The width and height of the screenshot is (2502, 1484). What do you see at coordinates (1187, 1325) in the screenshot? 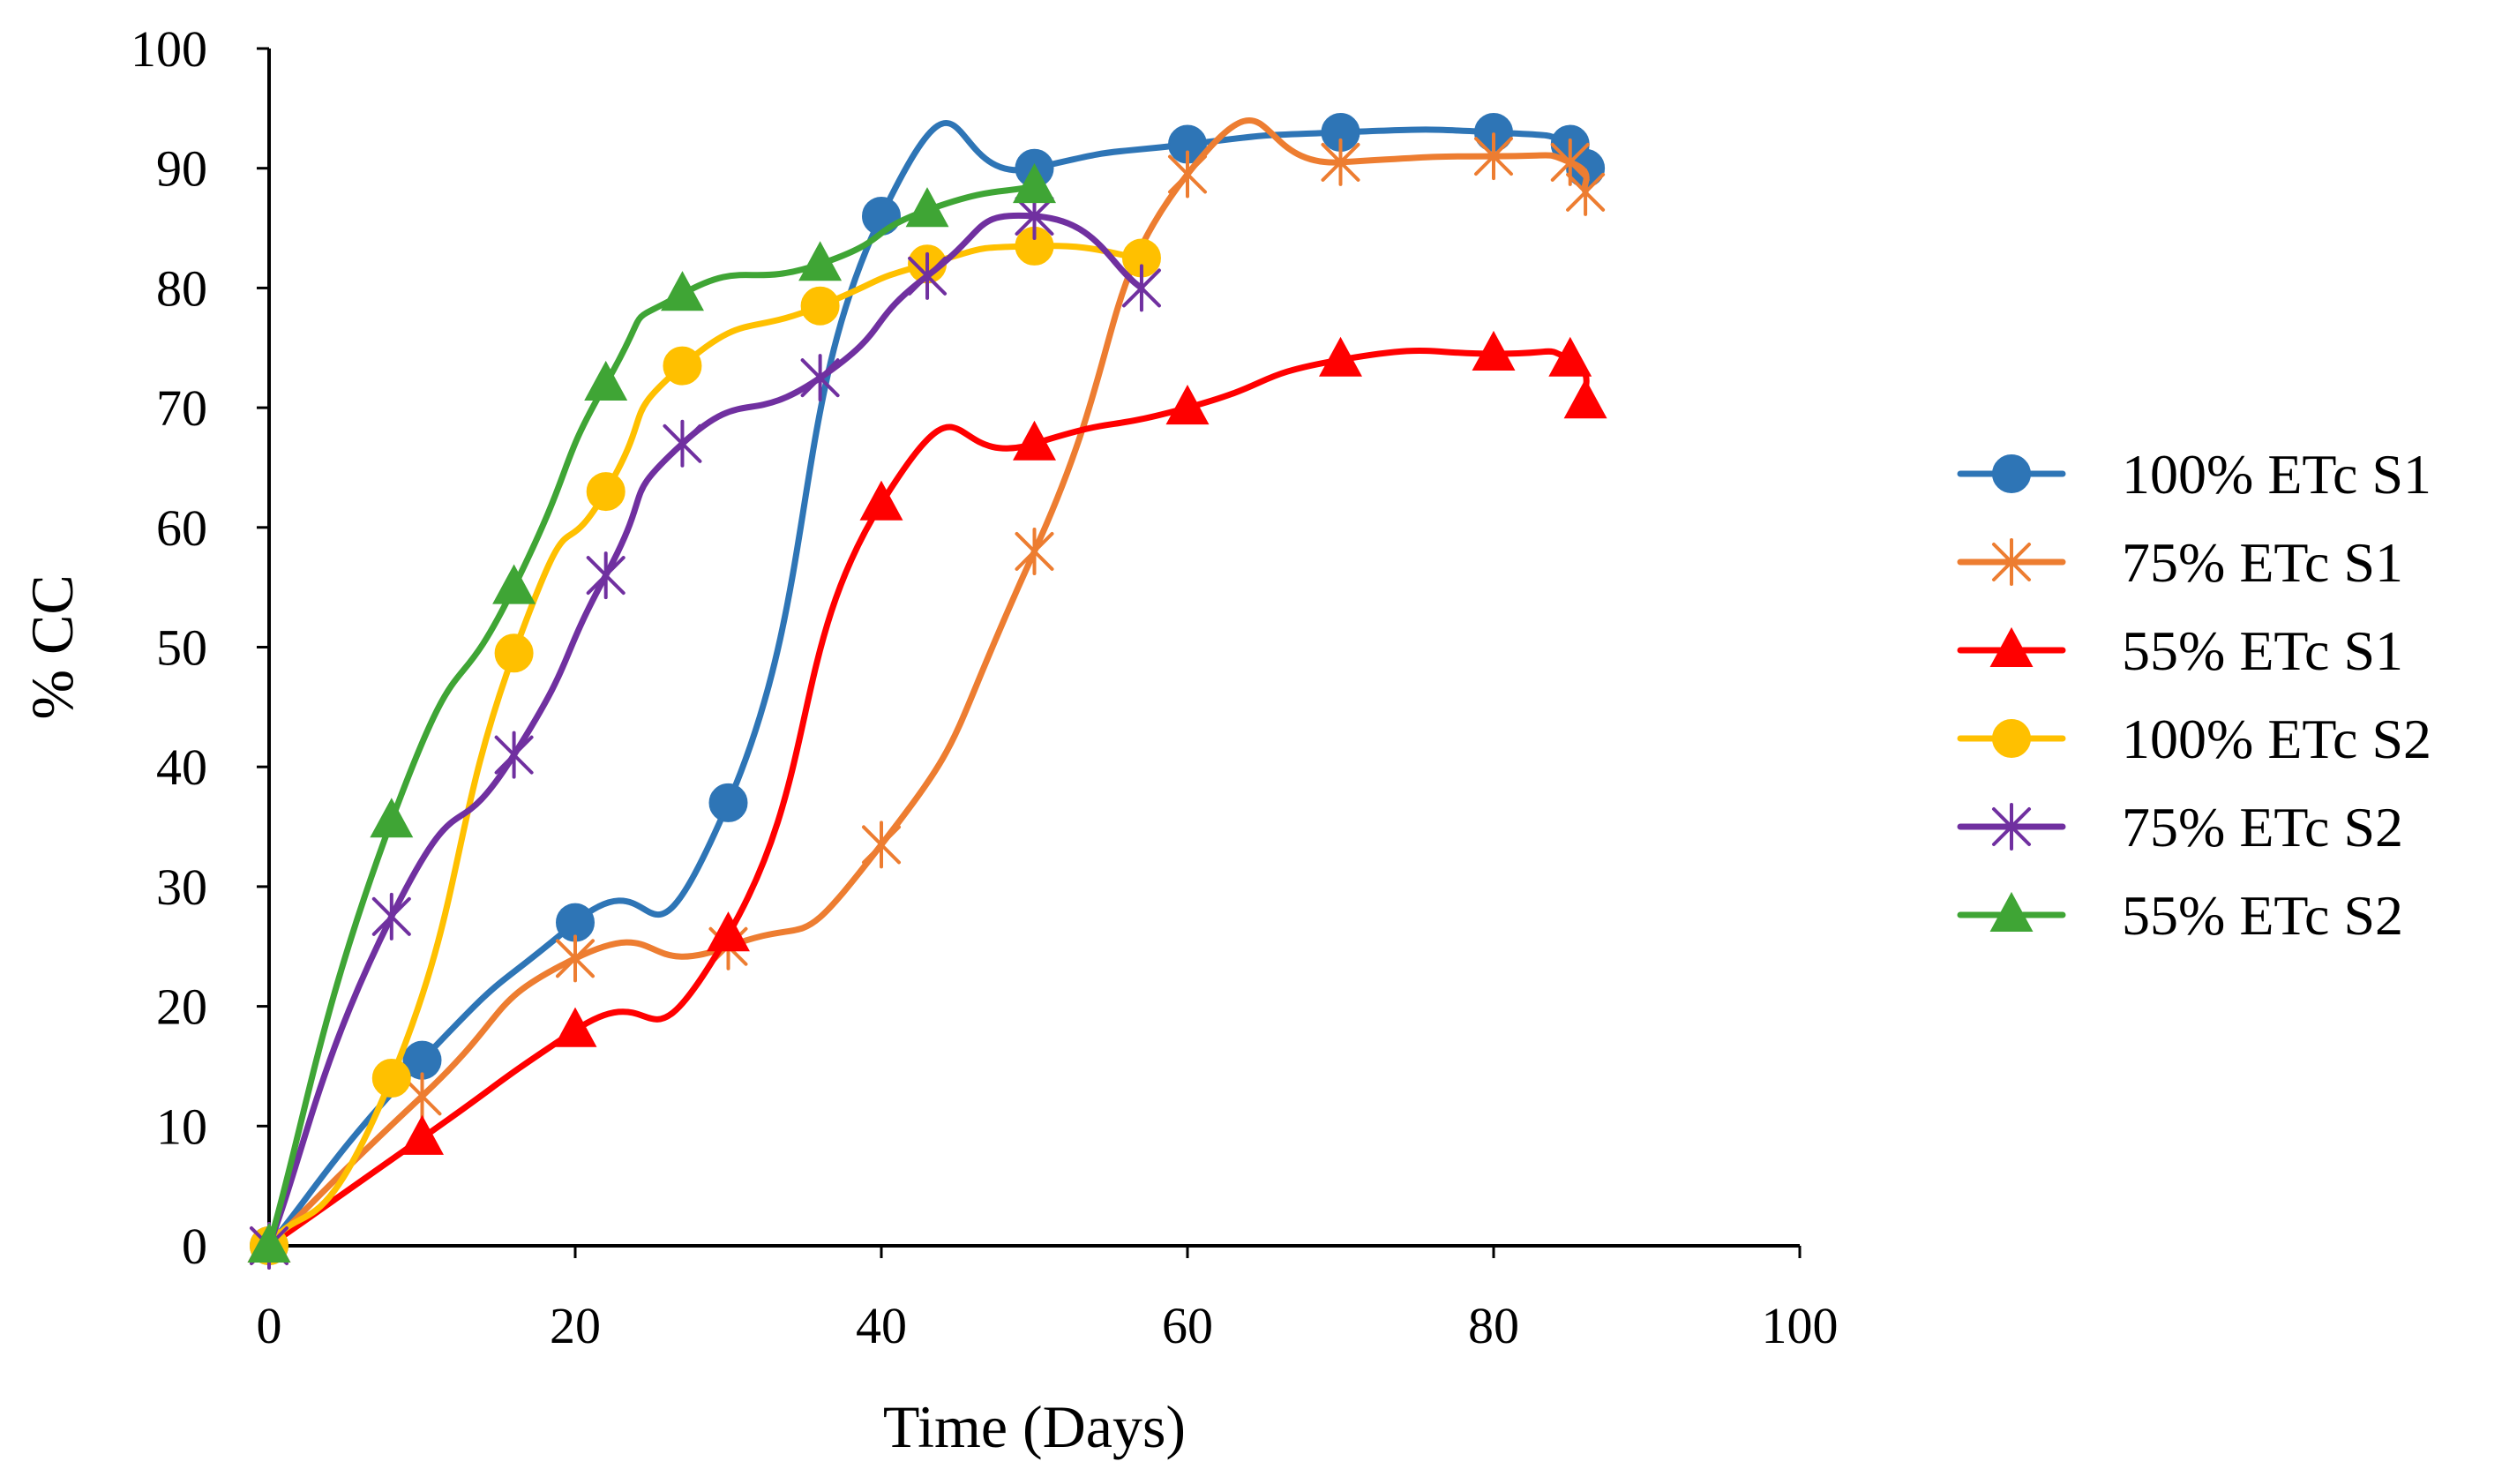
I see `x-tick-label: 60` at bounding box center [1187, 1325].